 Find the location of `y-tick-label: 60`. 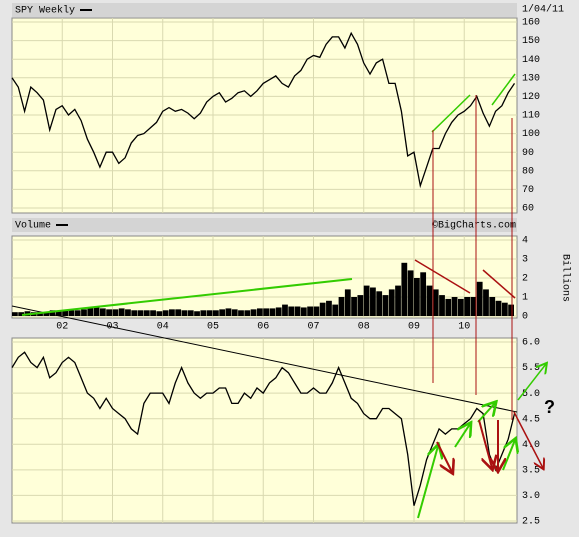

y-tick-label: 60 is located at coordinates (528, 209).